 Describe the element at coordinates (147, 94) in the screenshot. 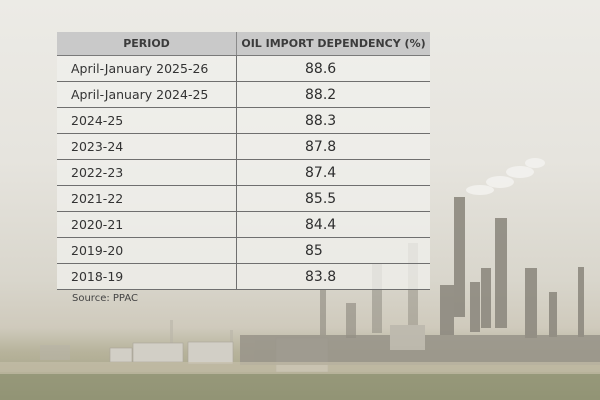

I see `period-cell: April-January 2024-25` at that location.